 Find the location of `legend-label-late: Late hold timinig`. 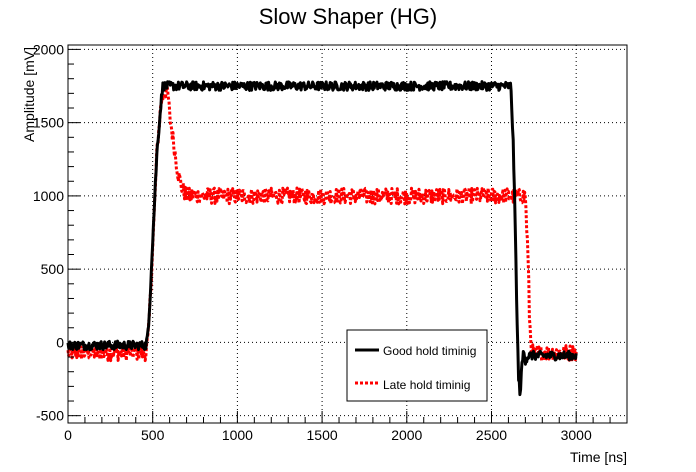

legend-label-late: Late hold timinig is located at coordinates (426, 385).